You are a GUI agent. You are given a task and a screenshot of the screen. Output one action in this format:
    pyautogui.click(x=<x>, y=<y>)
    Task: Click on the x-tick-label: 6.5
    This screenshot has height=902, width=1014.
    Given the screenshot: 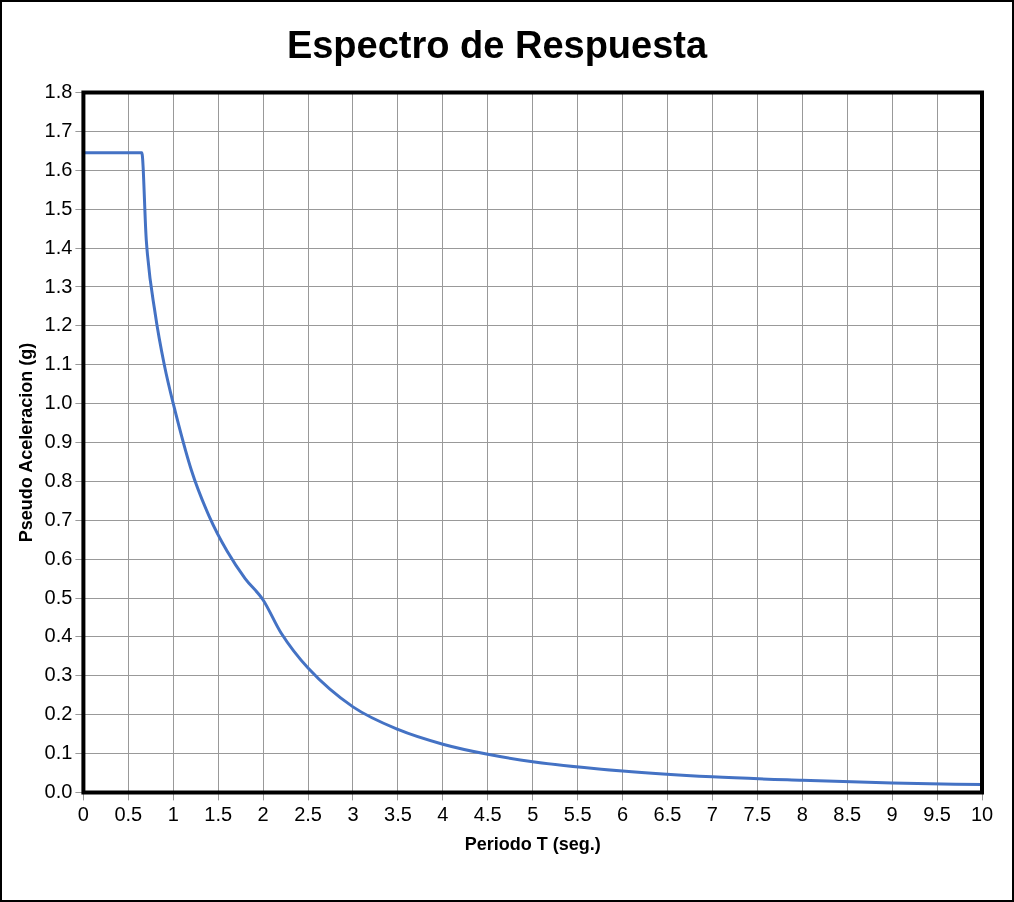 What is the action you would take?
    pyautogui.click(x=667, y=813)
    